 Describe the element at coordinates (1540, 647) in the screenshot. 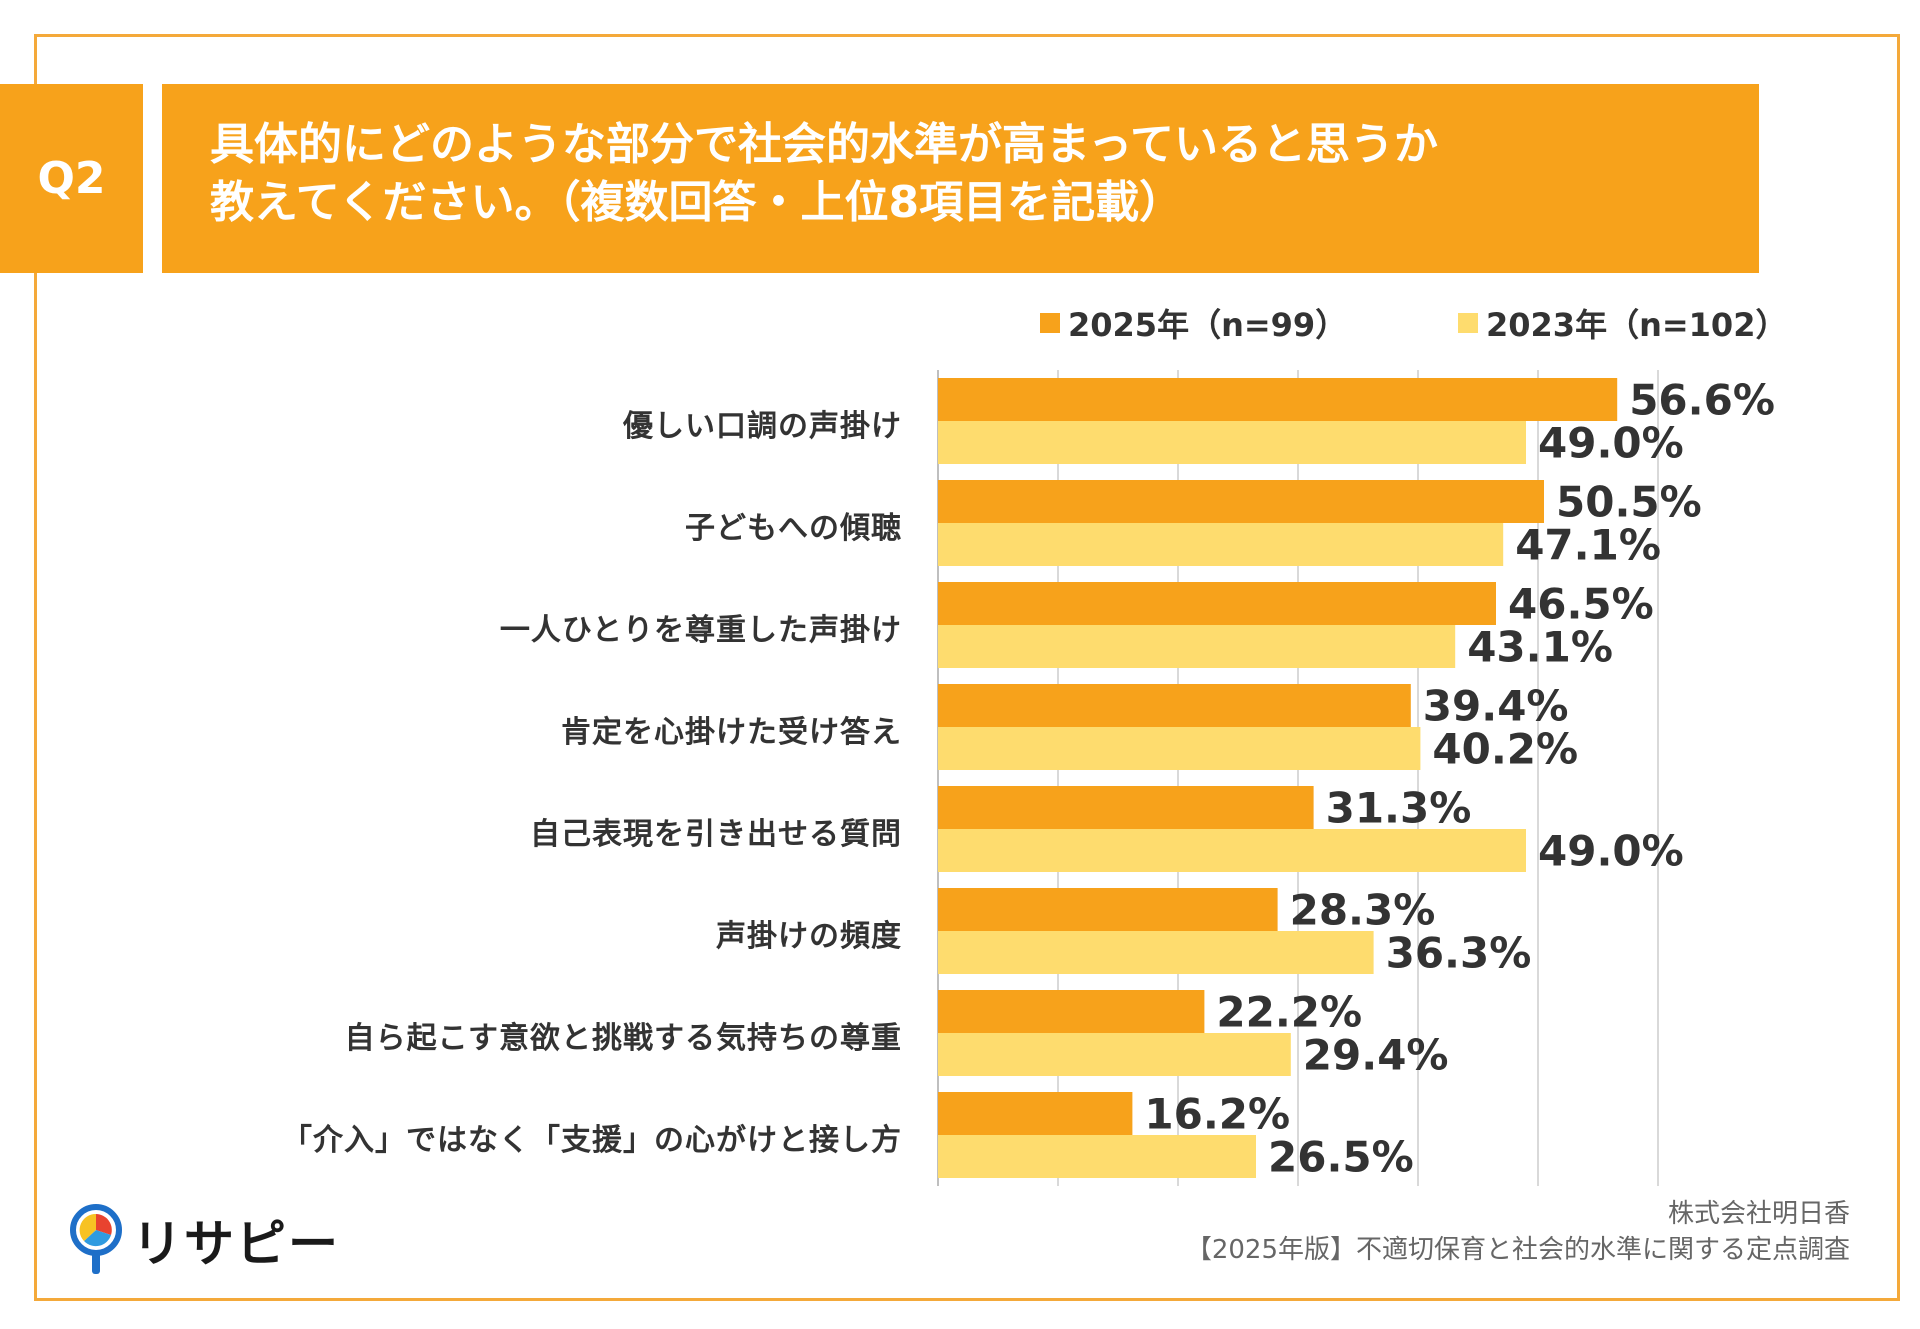

I see `data-label-2023-3: 43.1%` at that location.